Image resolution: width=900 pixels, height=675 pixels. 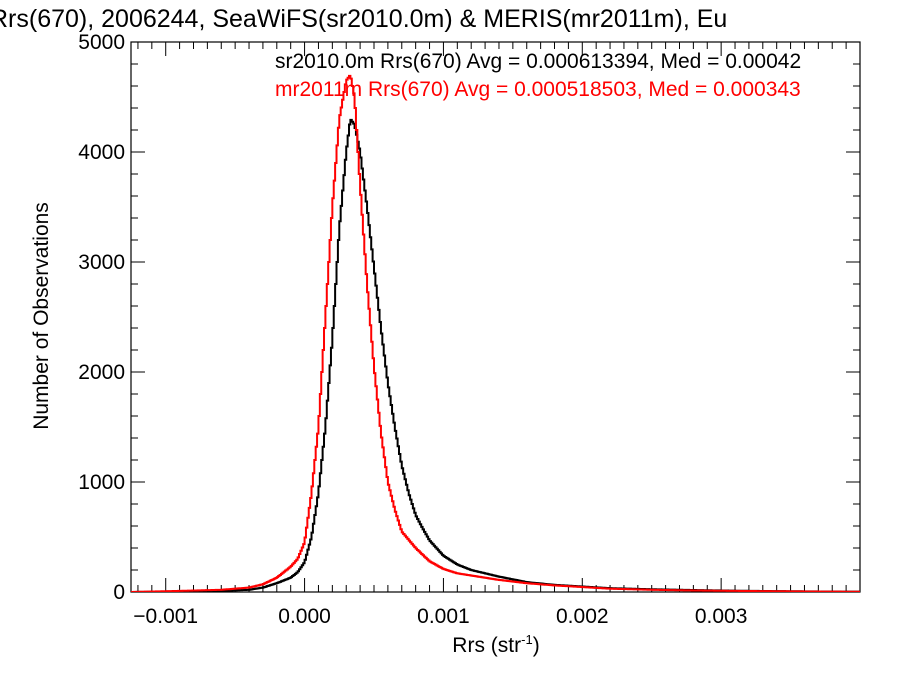 I want to click on x-tick-label: 0.000, so click(x=304, y=616).